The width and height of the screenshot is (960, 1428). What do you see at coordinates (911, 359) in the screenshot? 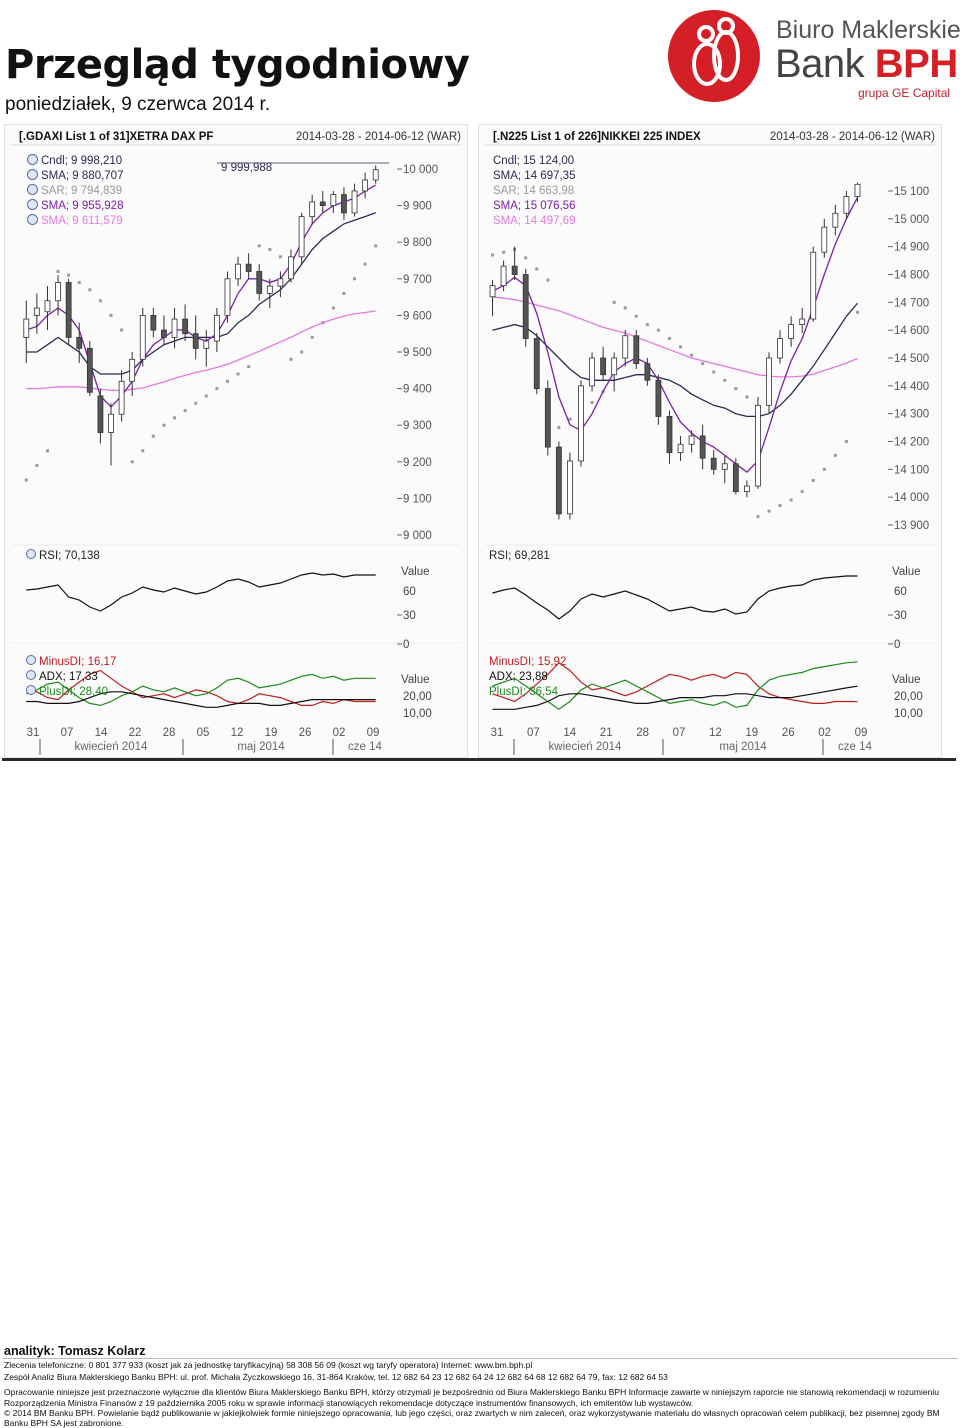
I see `price-tick-label: 14 500` at bounding box center [911, 359].